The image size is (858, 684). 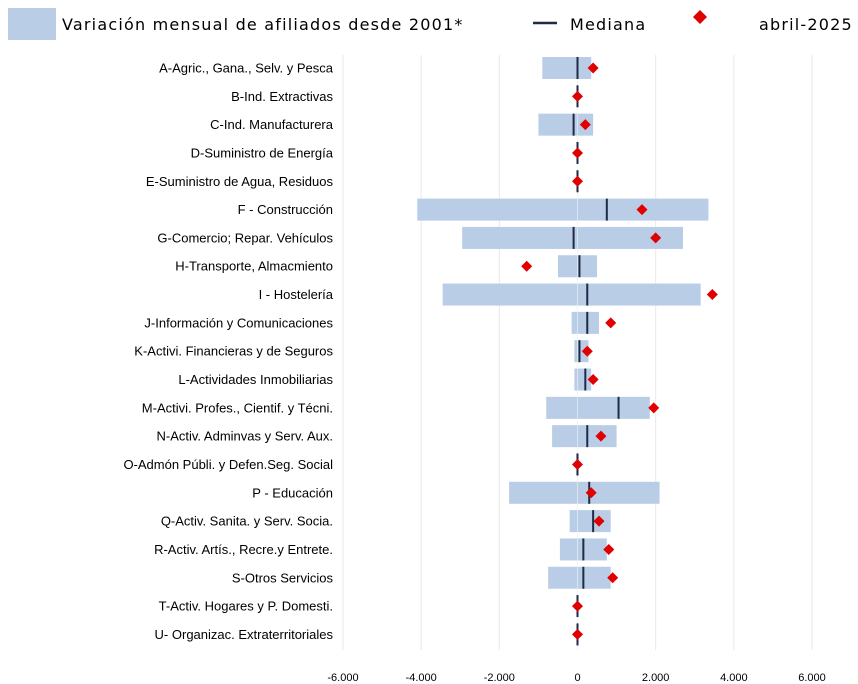 I want to click on category-label: U- Organizac. Extraterritoriales, so click(x=244, y=634).